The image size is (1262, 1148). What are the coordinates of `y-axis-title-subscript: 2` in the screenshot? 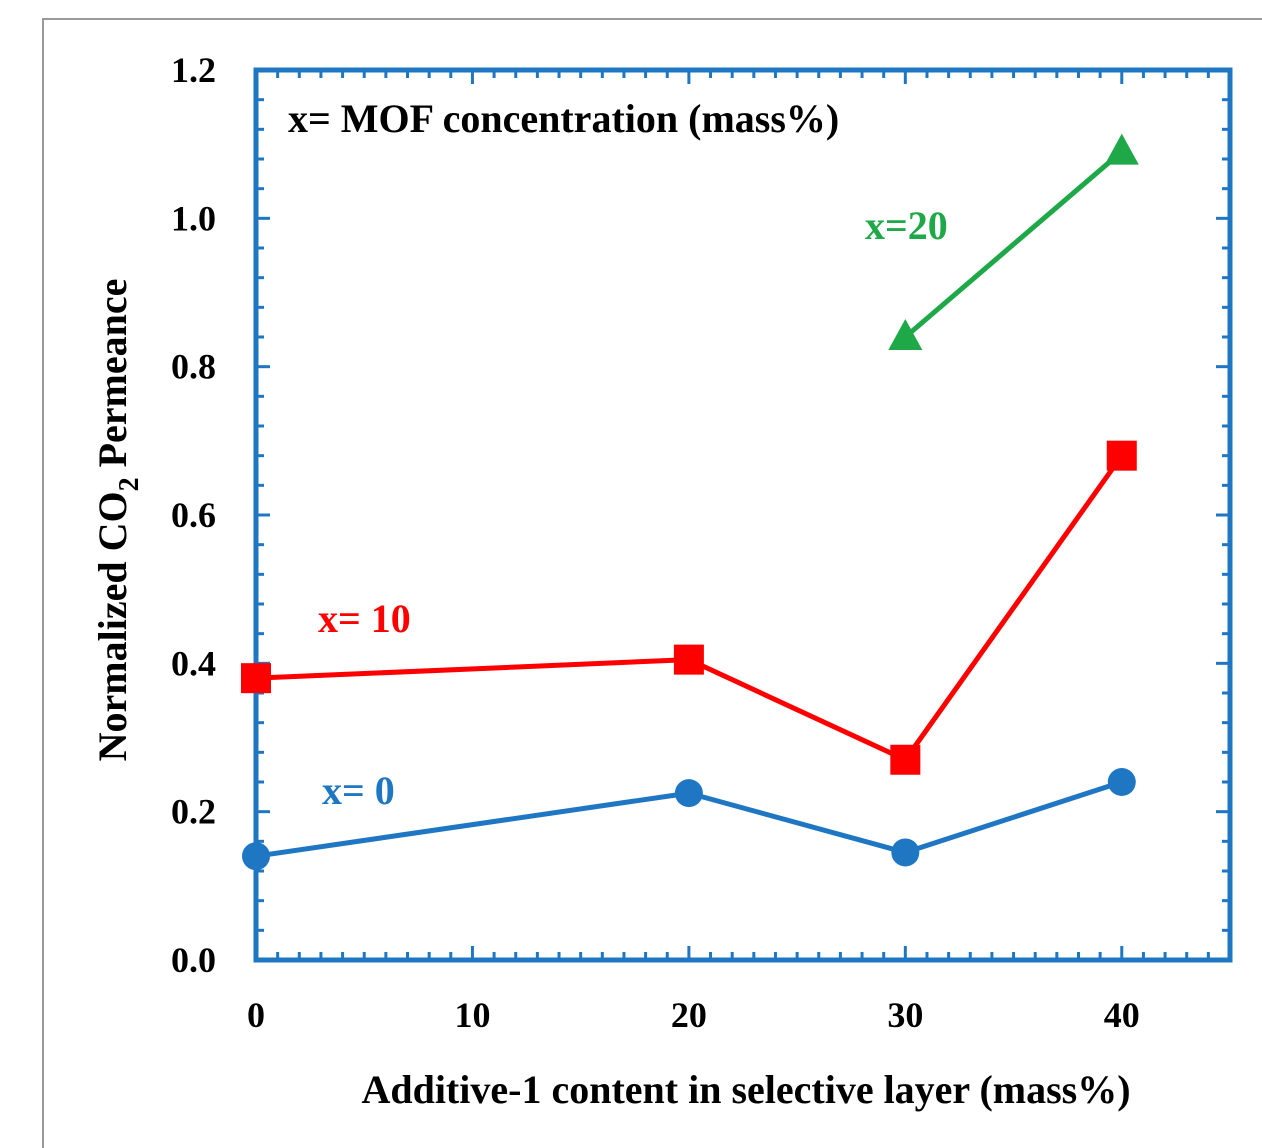 It's located at (129, 484).